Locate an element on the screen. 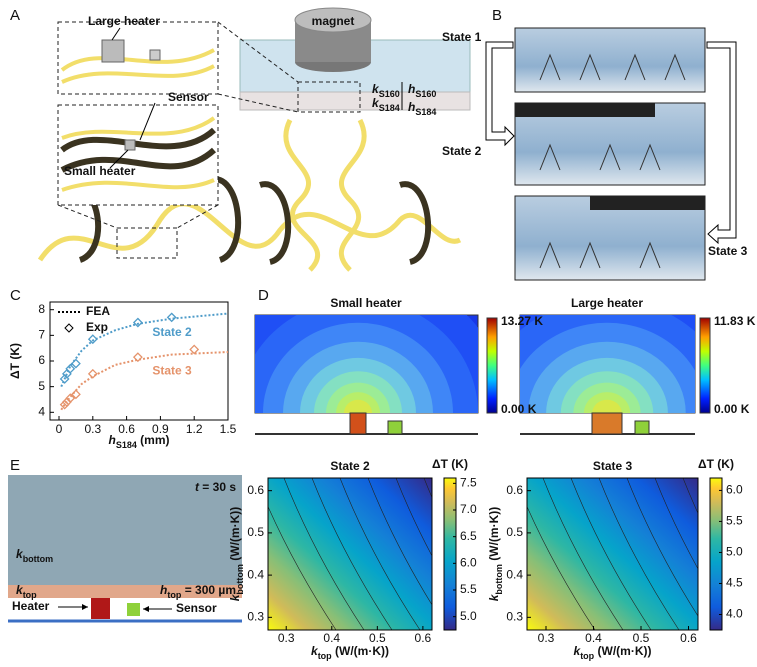  top-layer is located at coordinates (125, 591).